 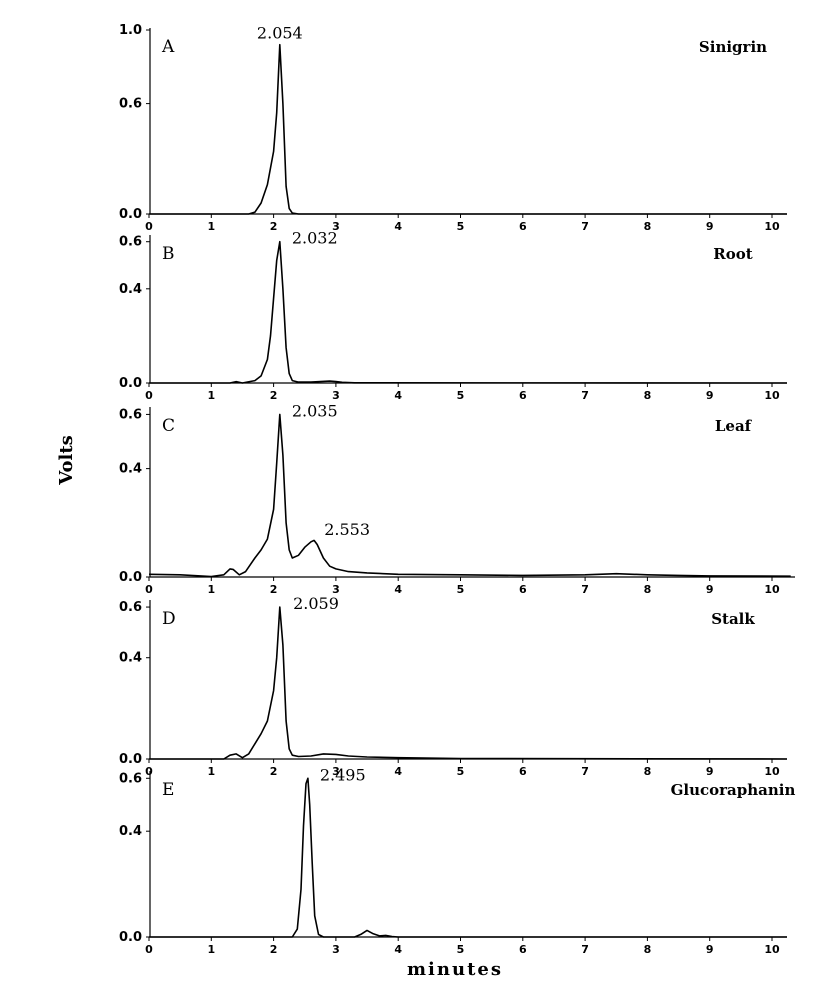 What do you see at coordinates (455, 969) in the screenshot?
I see `x-axis-label: minutes` at bounding box center [455, 969].